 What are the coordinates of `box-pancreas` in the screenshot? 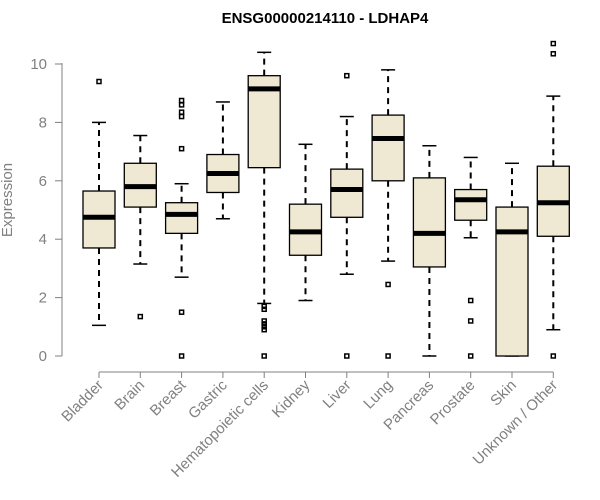 It's located at (429, 251).